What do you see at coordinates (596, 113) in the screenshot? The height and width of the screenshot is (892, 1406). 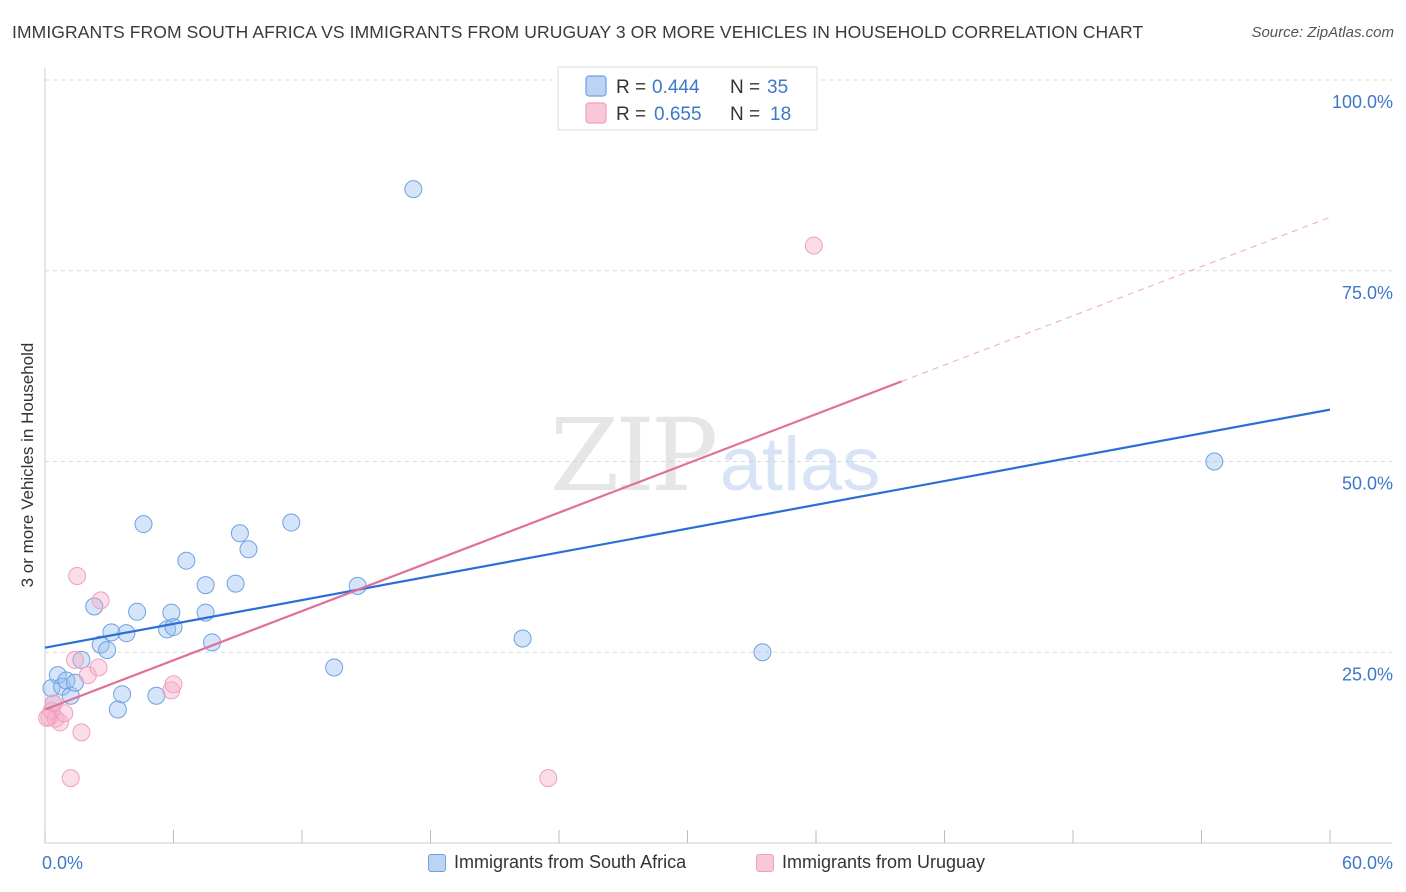 I see `legend-swatch-uruguay` at bounding box center [596, 113].